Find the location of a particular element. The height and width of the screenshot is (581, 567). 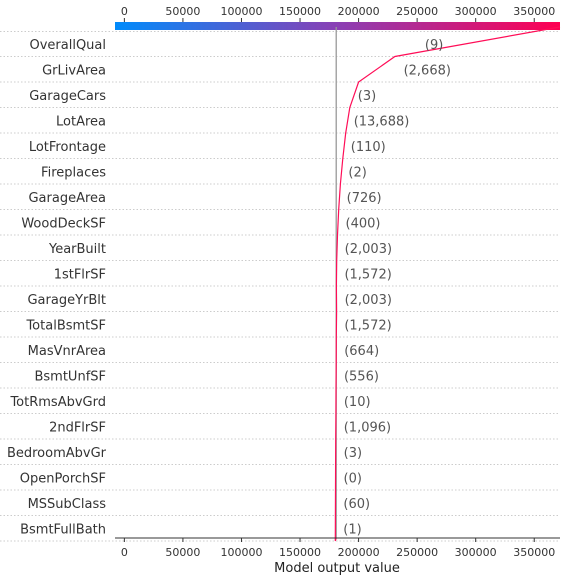

feature-label: WoodDeckSF is located at coordinates (63, 224).